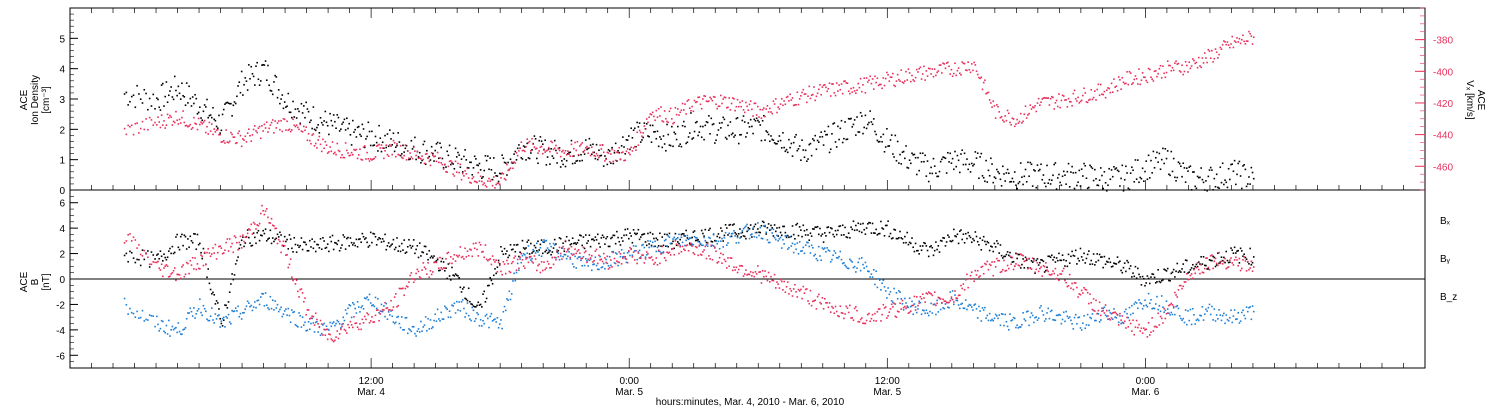 This screenshot has width=1500, height=410. Describe the element at coordinates (371, 392) in the screenshot. I see `x-tick-date-label: Mar. 4` at that location.